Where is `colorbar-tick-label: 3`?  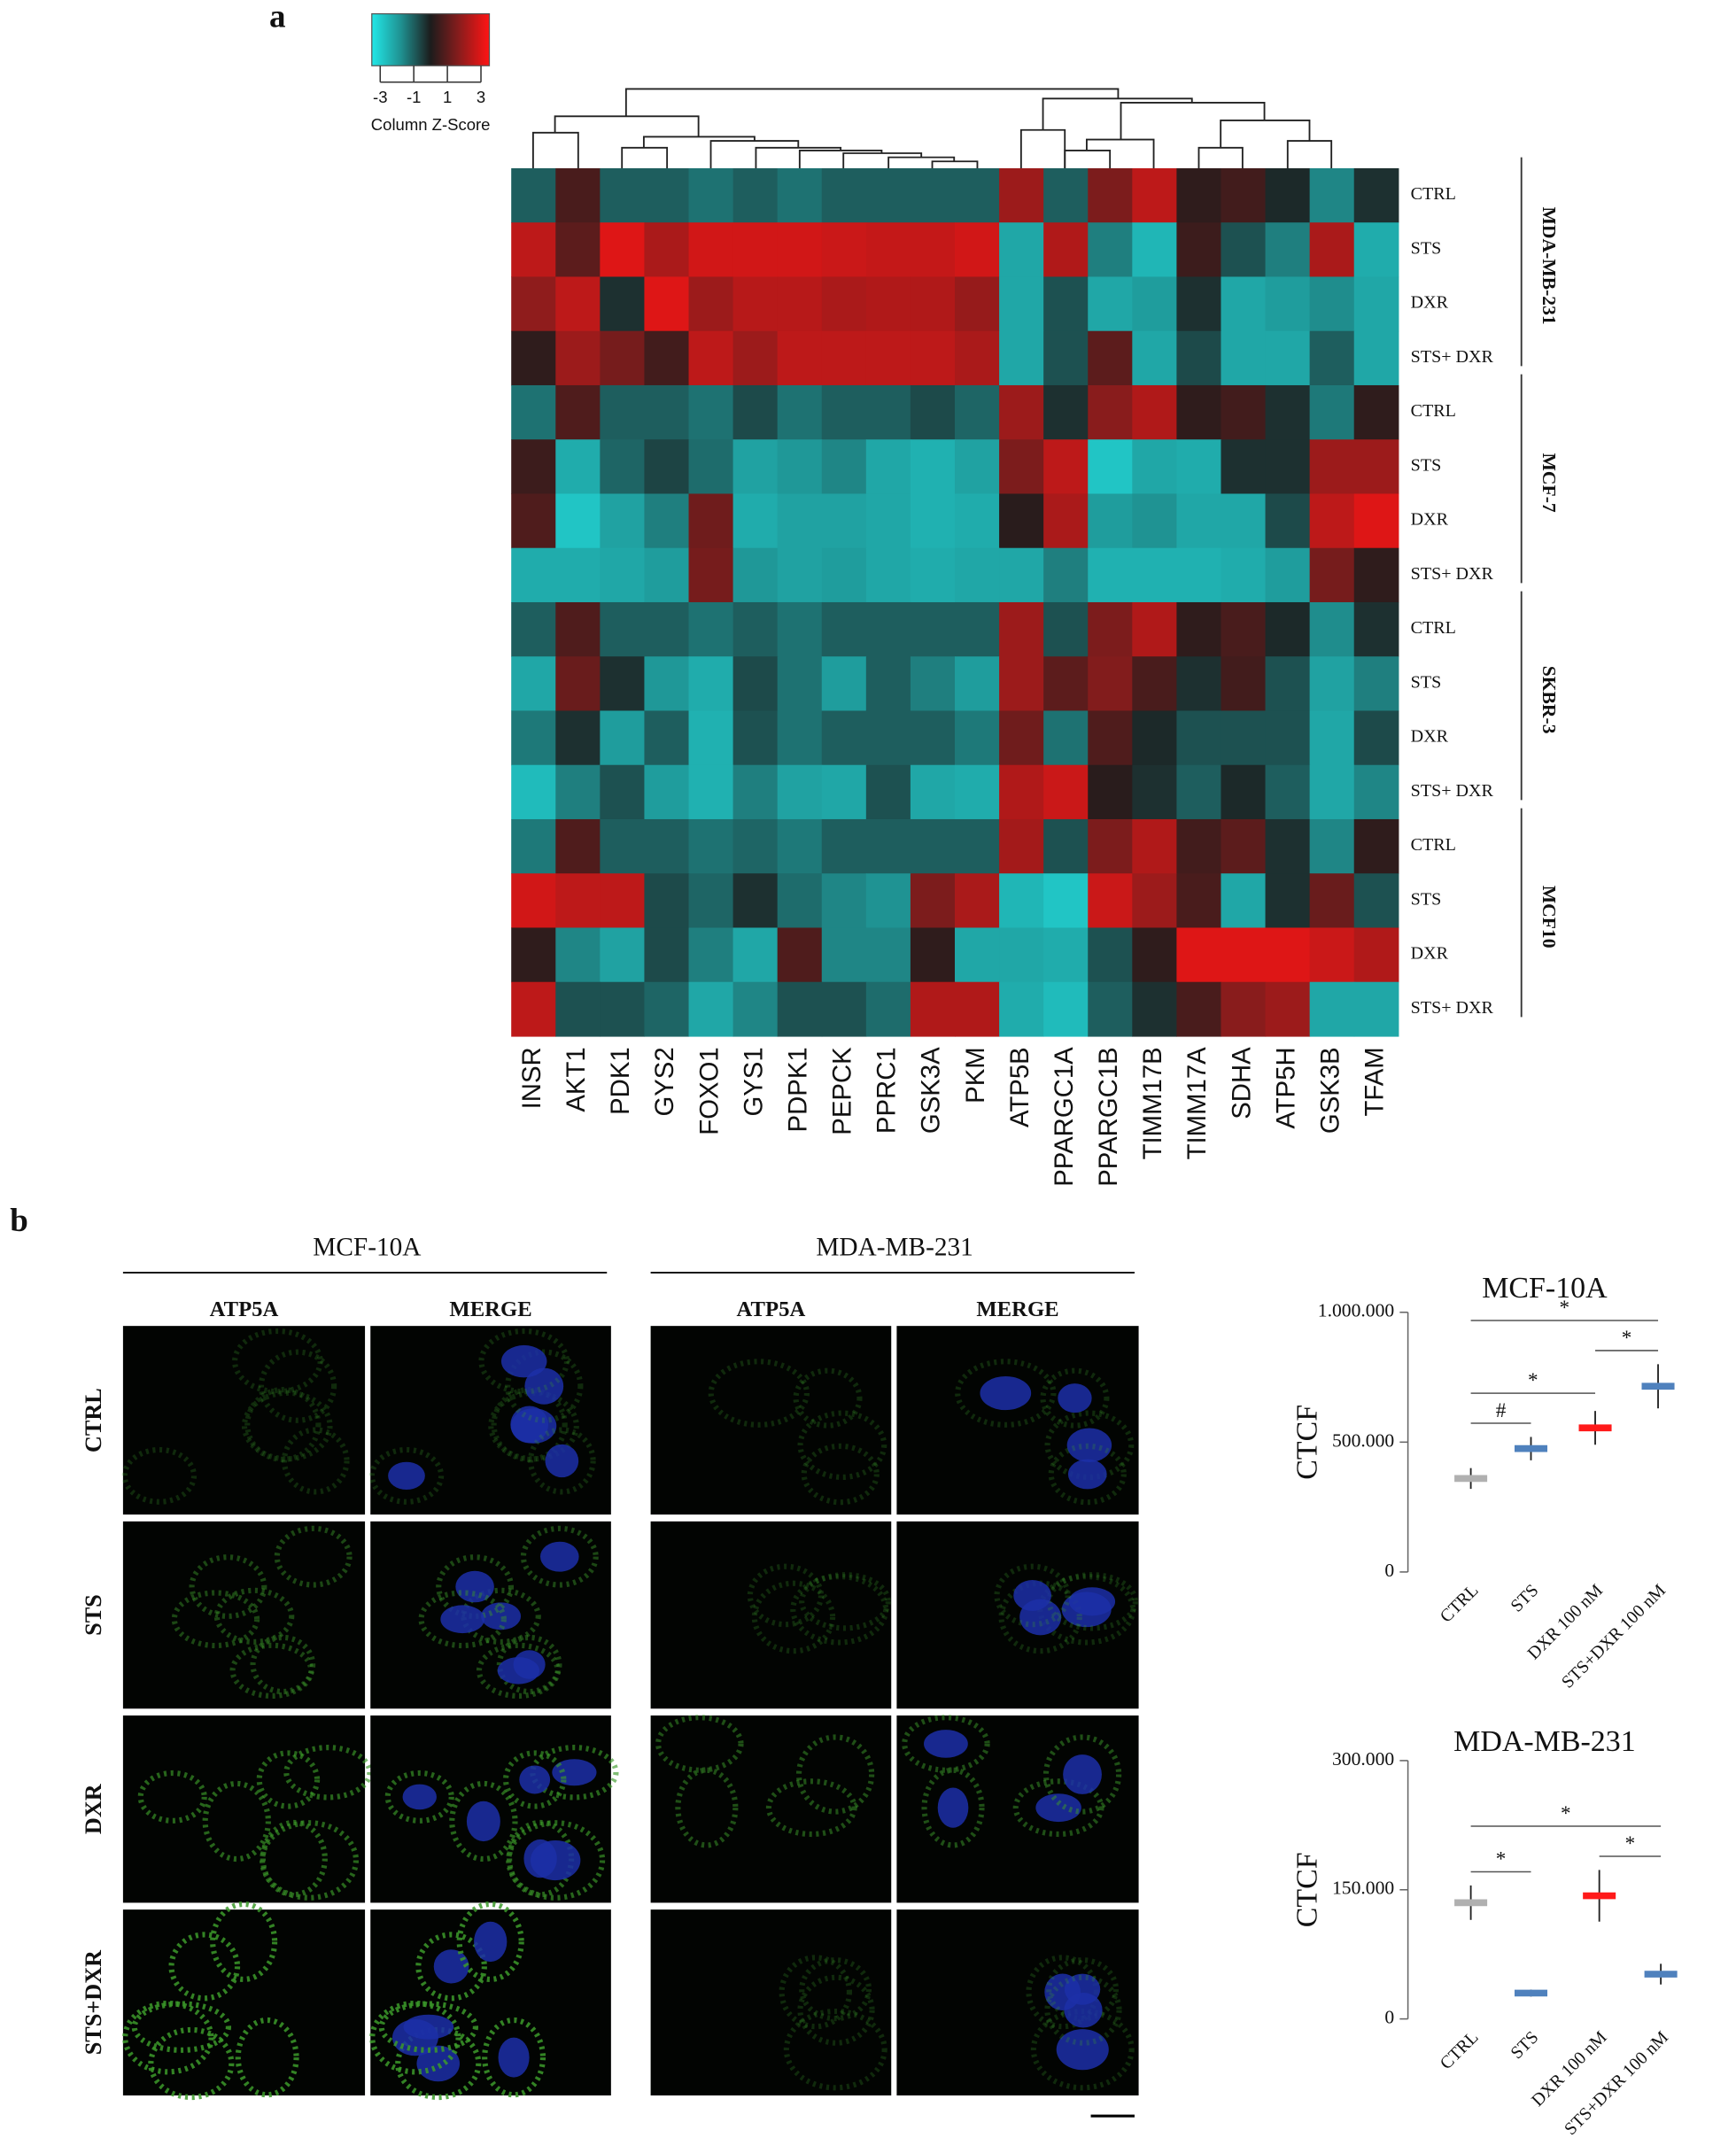 colorbar-tick-label: 3 is located at coordinates (481, 97).